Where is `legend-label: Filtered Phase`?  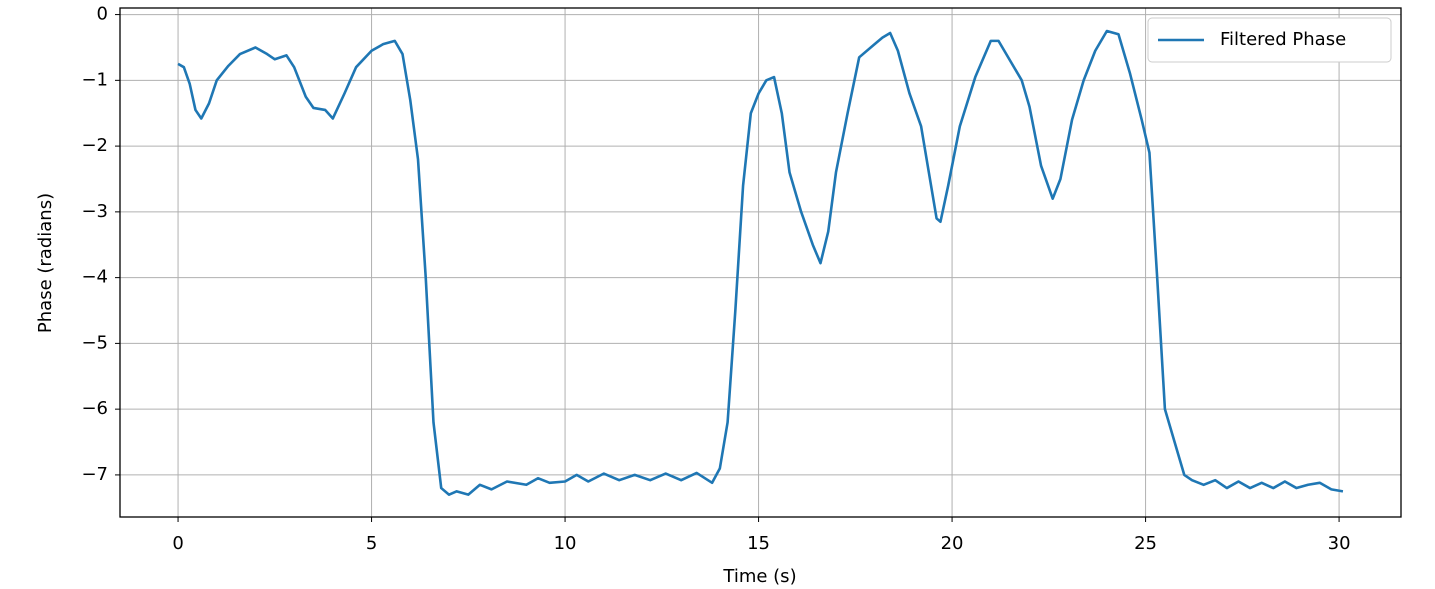 legend-label: Filtered Phase is located at coordinates (1283, 39).